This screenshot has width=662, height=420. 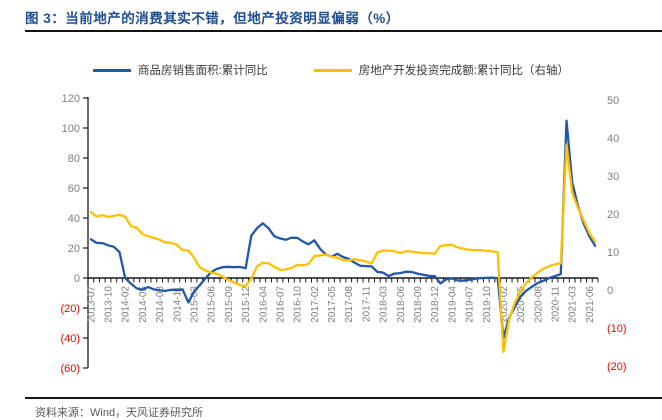 I want to click on x-axis-label: 2018-03, so click(x=384, y=304).